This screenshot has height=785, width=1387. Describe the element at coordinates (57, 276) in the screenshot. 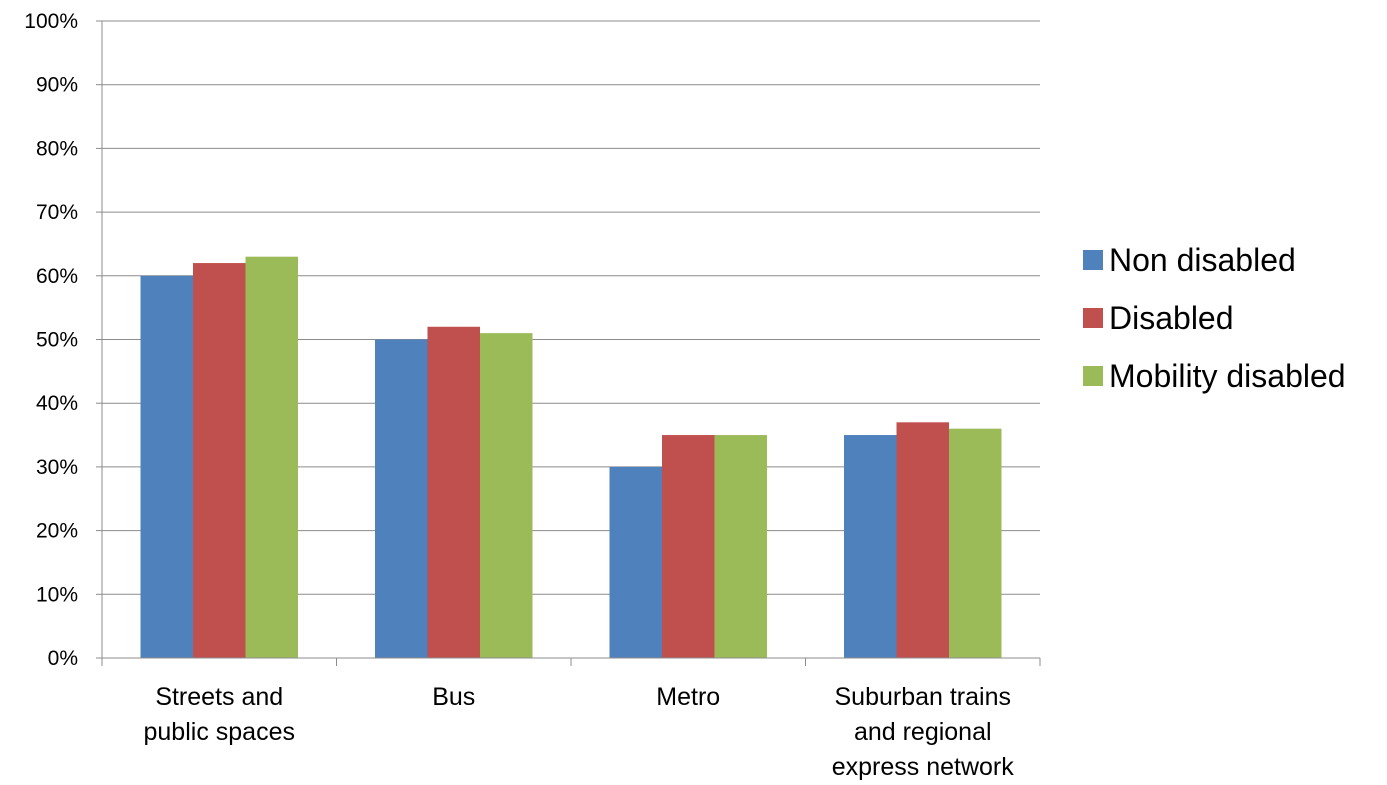

I see `y-tick-label: 60%` at that location.